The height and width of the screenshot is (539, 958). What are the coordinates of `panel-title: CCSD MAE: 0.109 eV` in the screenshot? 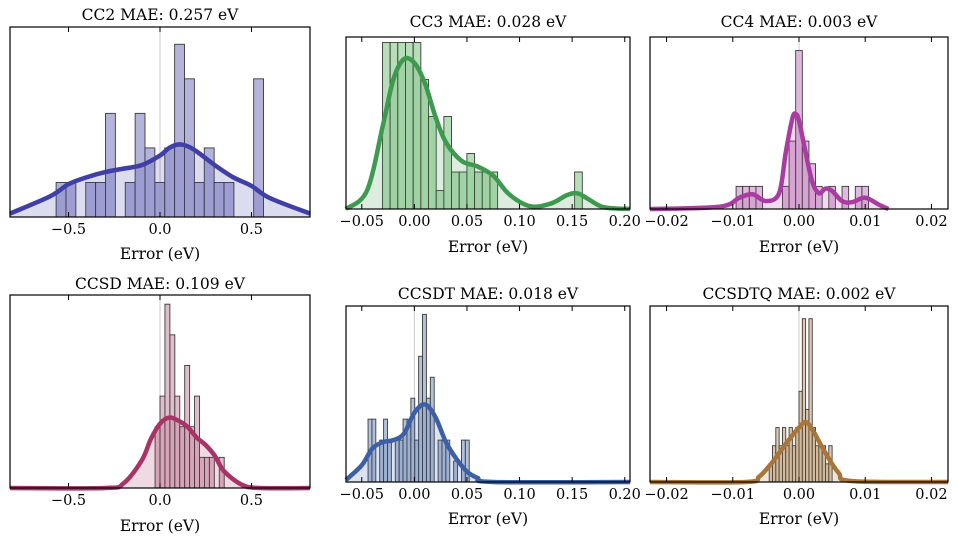 It's located at (160, 284).